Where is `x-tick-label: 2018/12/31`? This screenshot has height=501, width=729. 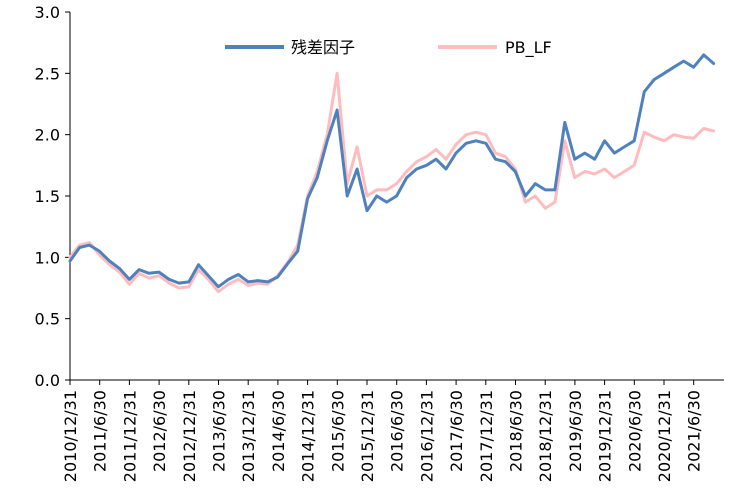 x-tick-label: 2018/12/31 is located at coordinates (545, 436).